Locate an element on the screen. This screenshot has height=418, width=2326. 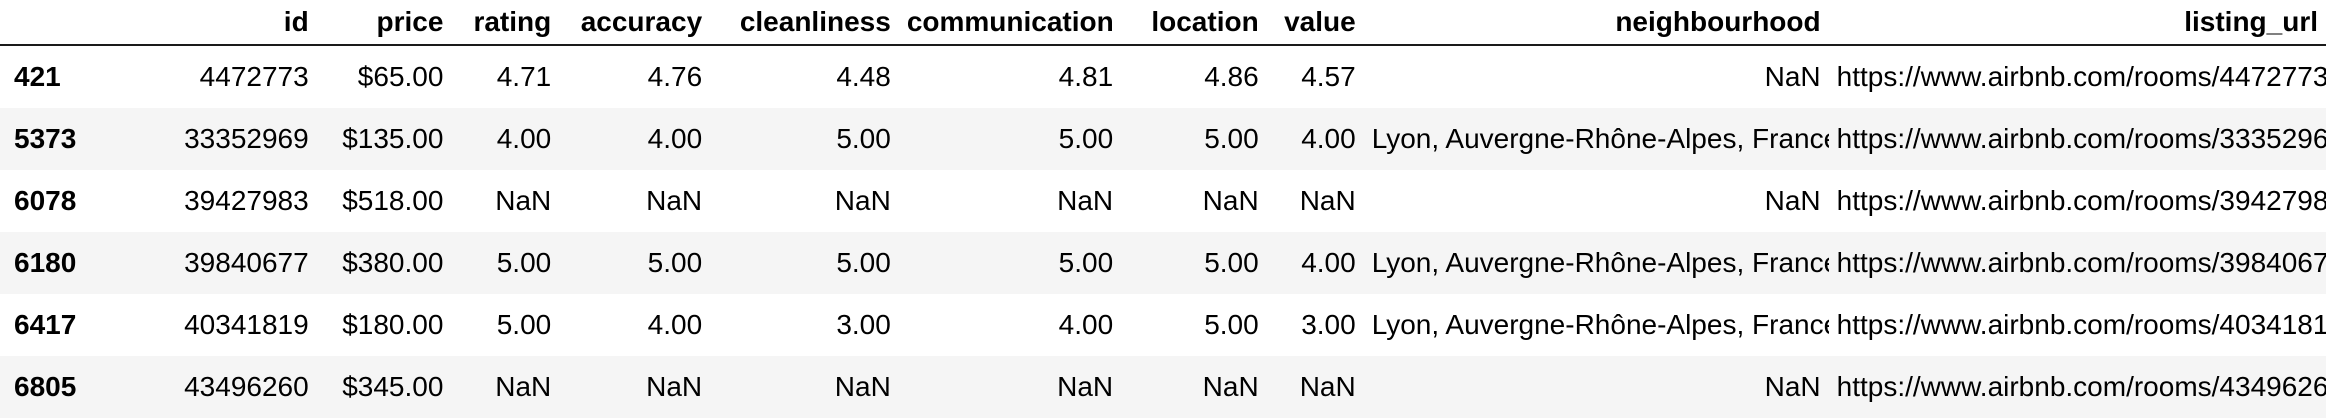
cell-location: 4.86 is located at coordinates (1231, 76).